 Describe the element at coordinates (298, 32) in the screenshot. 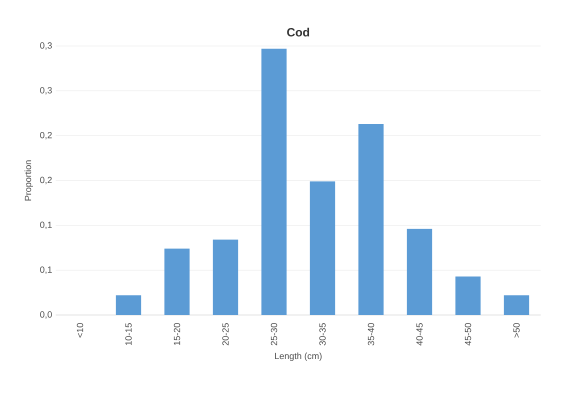

I see `chart-title: Cod` at that location.